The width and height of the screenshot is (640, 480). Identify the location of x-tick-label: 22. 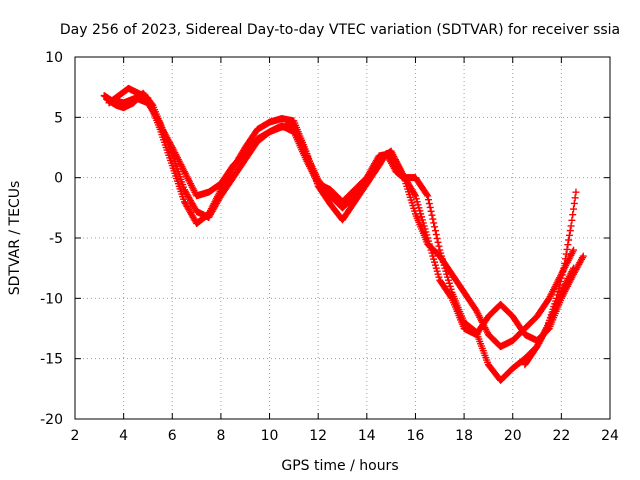
(561, 436).